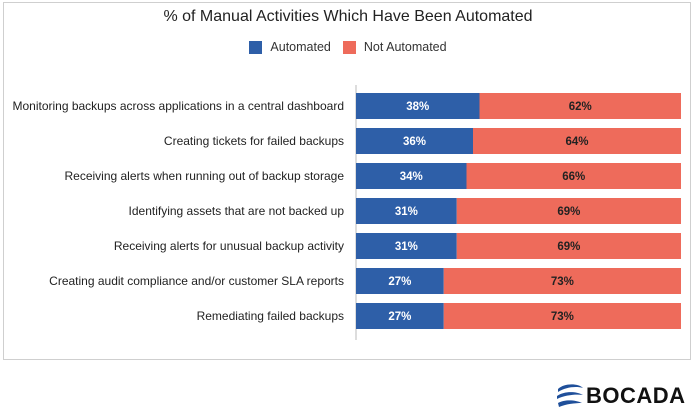 Image resolution: width=696 pixels, height=418 pixels. Describe the element at coordinates (405, 47) in the screenshot. I see `legend-label-not-automated: Not Automated` at that location.